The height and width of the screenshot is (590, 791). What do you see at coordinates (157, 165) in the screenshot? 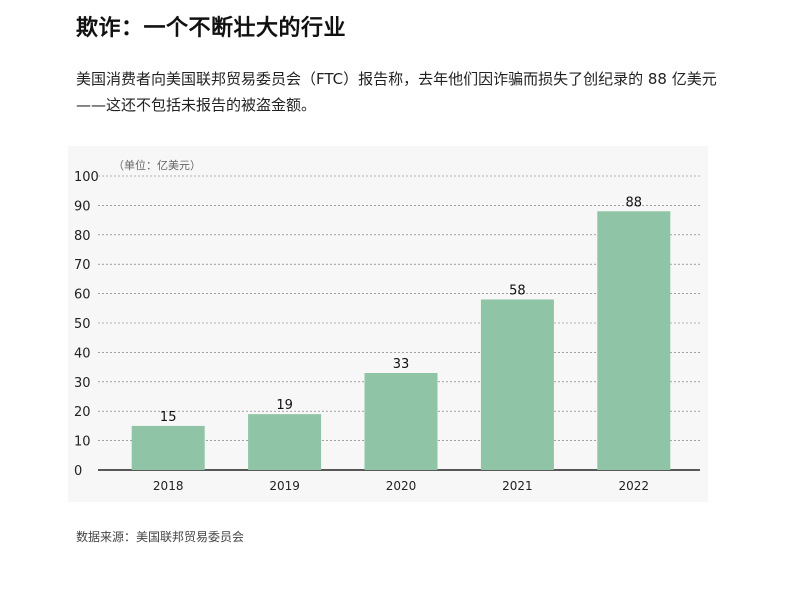
I see `unit-label: （单位：亿美元）` at bounding box center [157, 165].